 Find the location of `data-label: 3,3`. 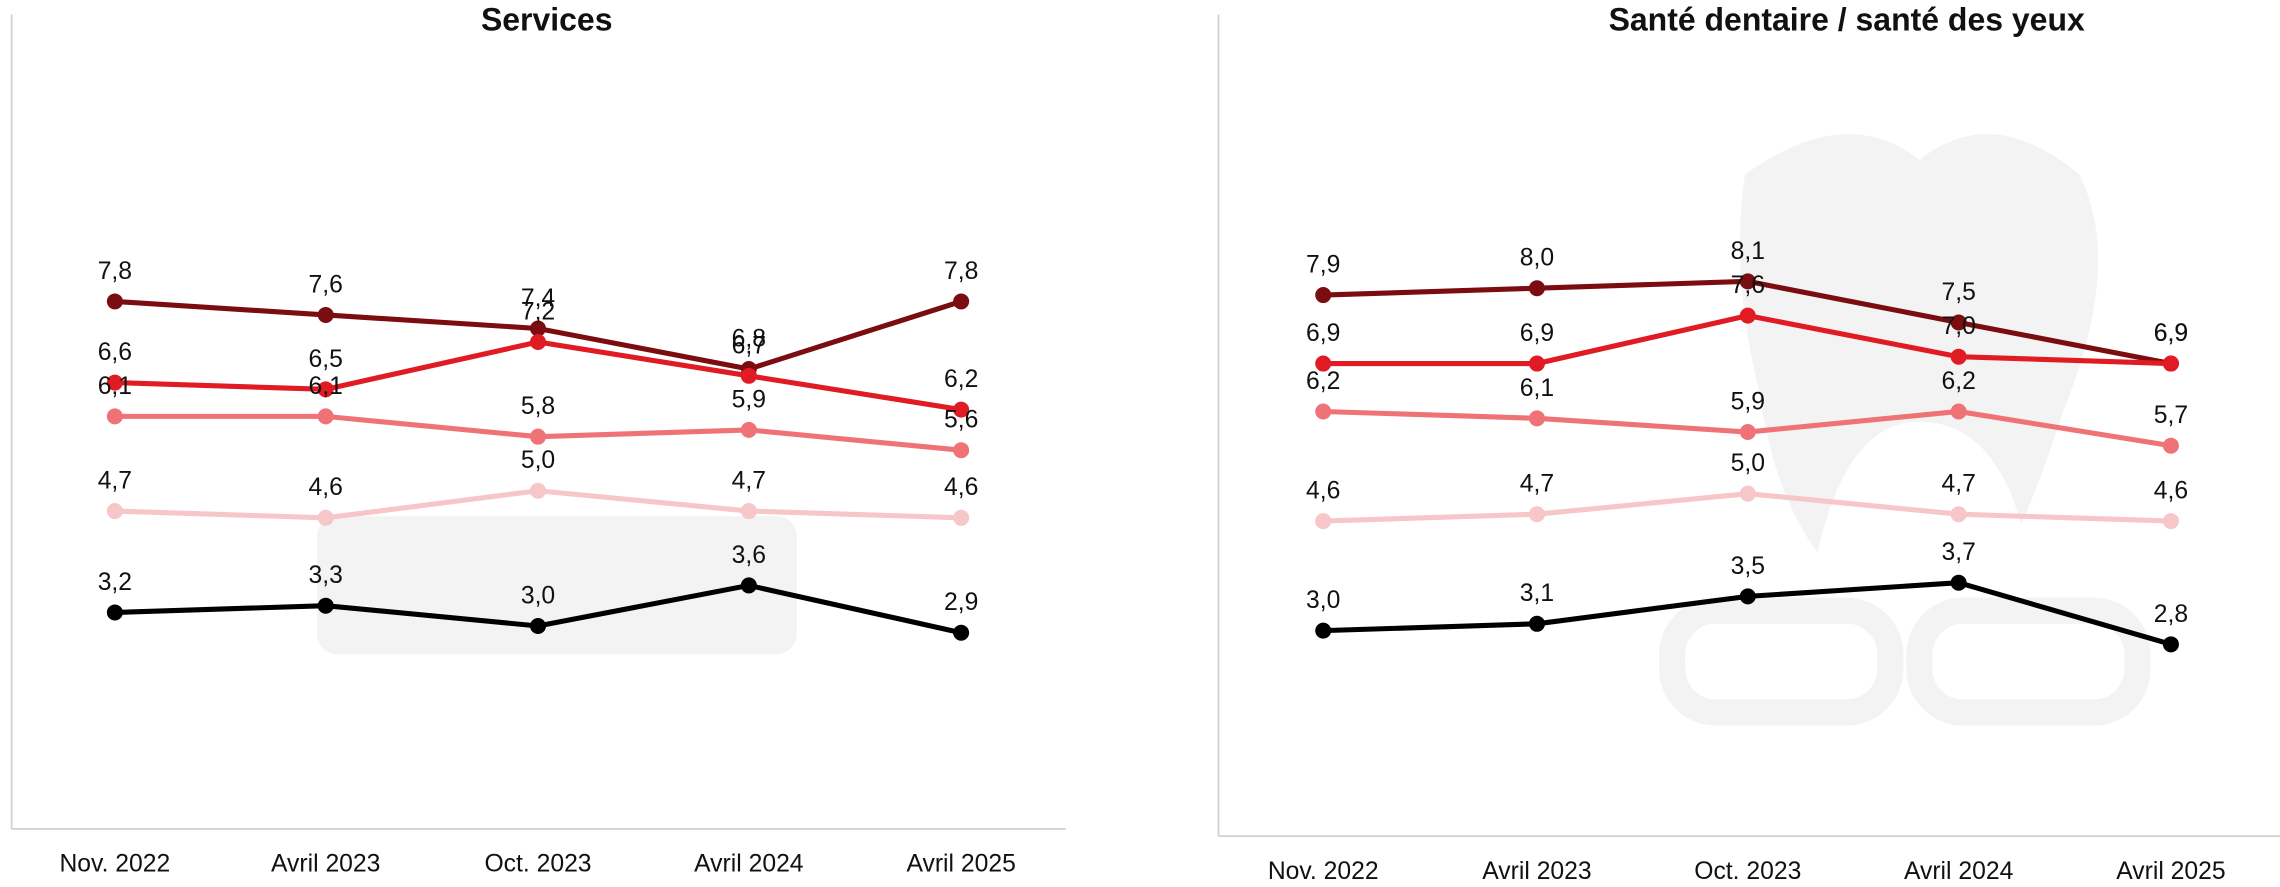

data-label: 3,3 is located at coordinates (326, 575).